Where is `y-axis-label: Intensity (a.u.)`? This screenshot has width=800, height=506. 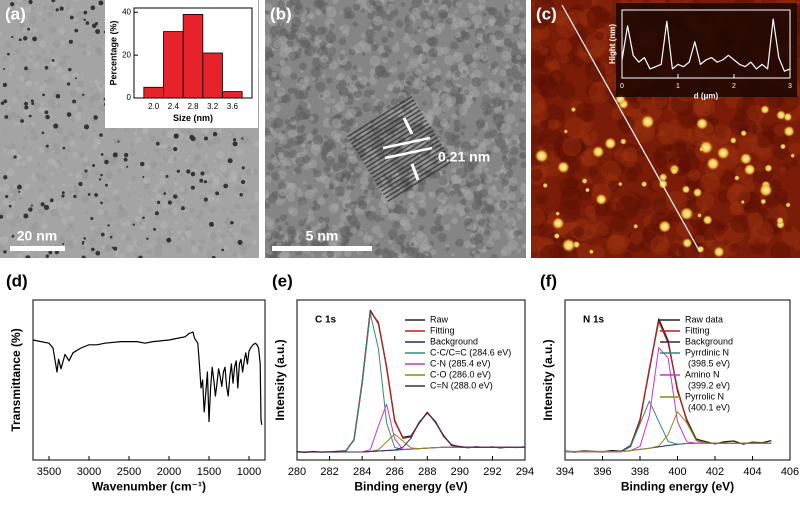 y-axis-label: Intensity (a.u.) is located at coordinates (280, 379).